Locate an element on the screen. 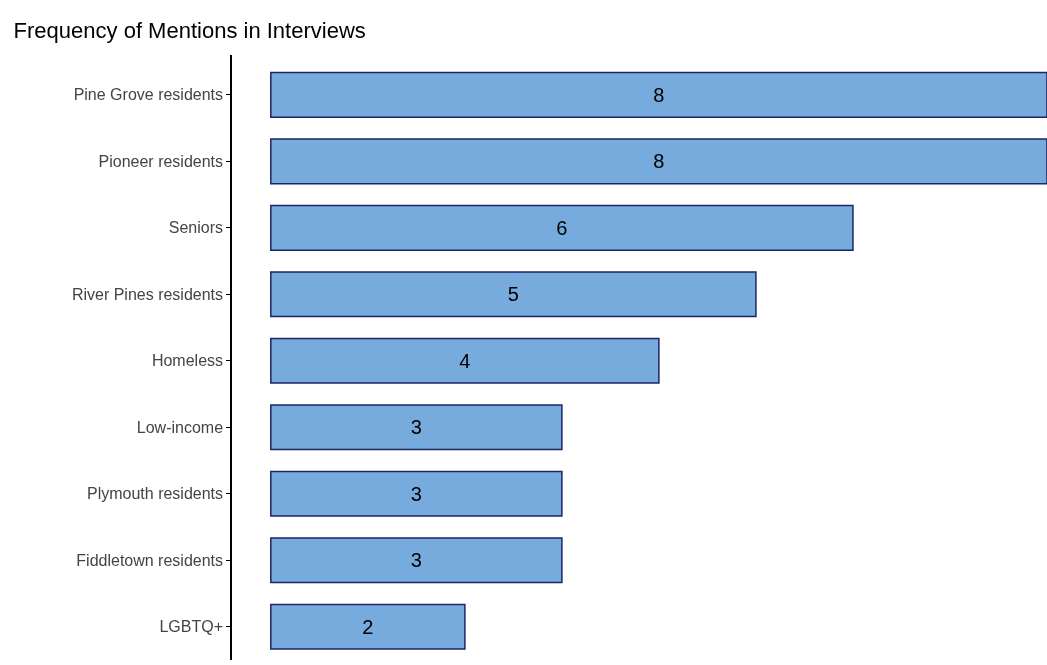 This screenshot has height=665, width=1047. data-label: 2 is located at coordinates (368, 626).